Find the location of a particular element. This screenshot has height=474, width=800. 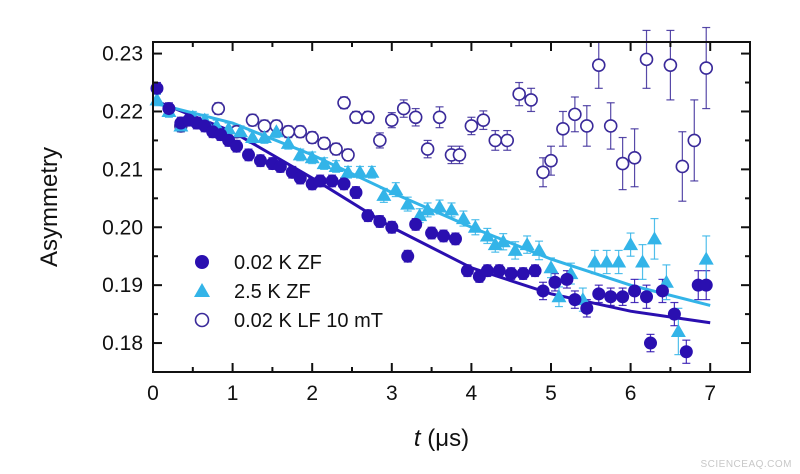

y-tick-label: 0.20 is located at coordinates (122, 227).